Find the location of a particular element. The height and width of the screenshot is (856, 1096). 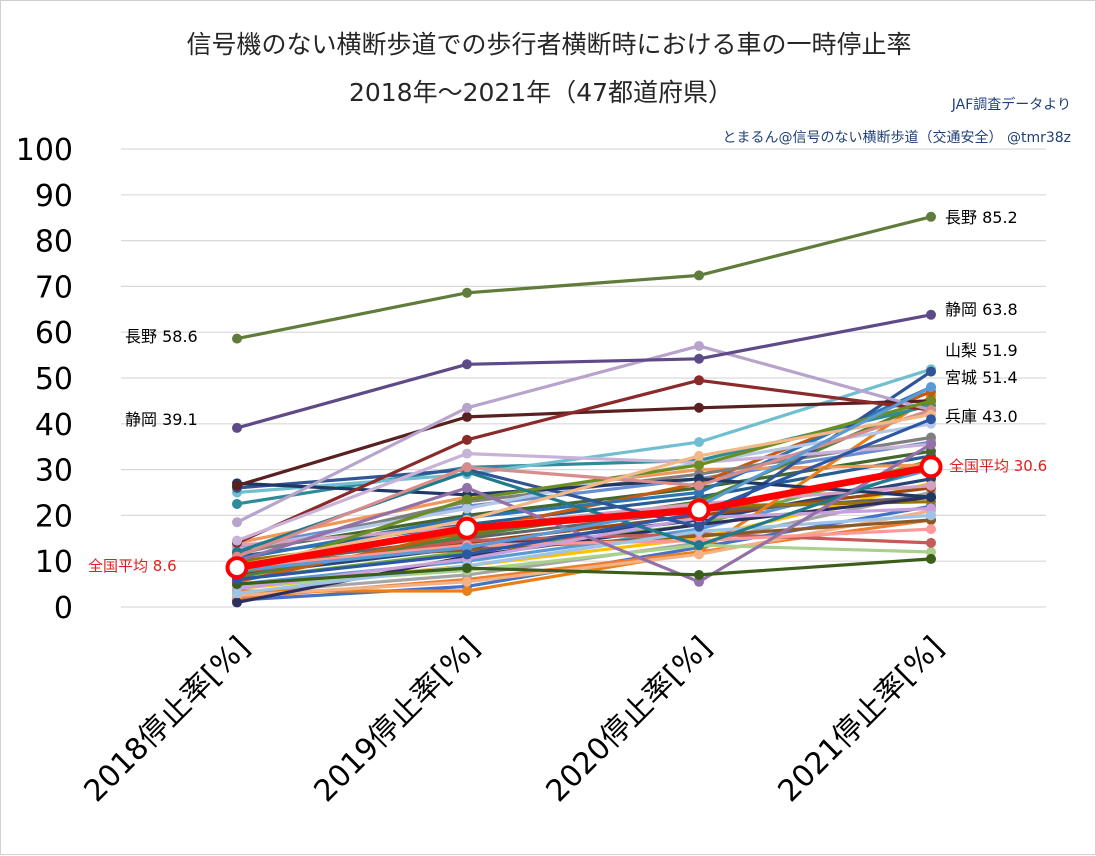

label-shizuoka-2021: 静岡 63.8 is located at coordinates (981, 309).